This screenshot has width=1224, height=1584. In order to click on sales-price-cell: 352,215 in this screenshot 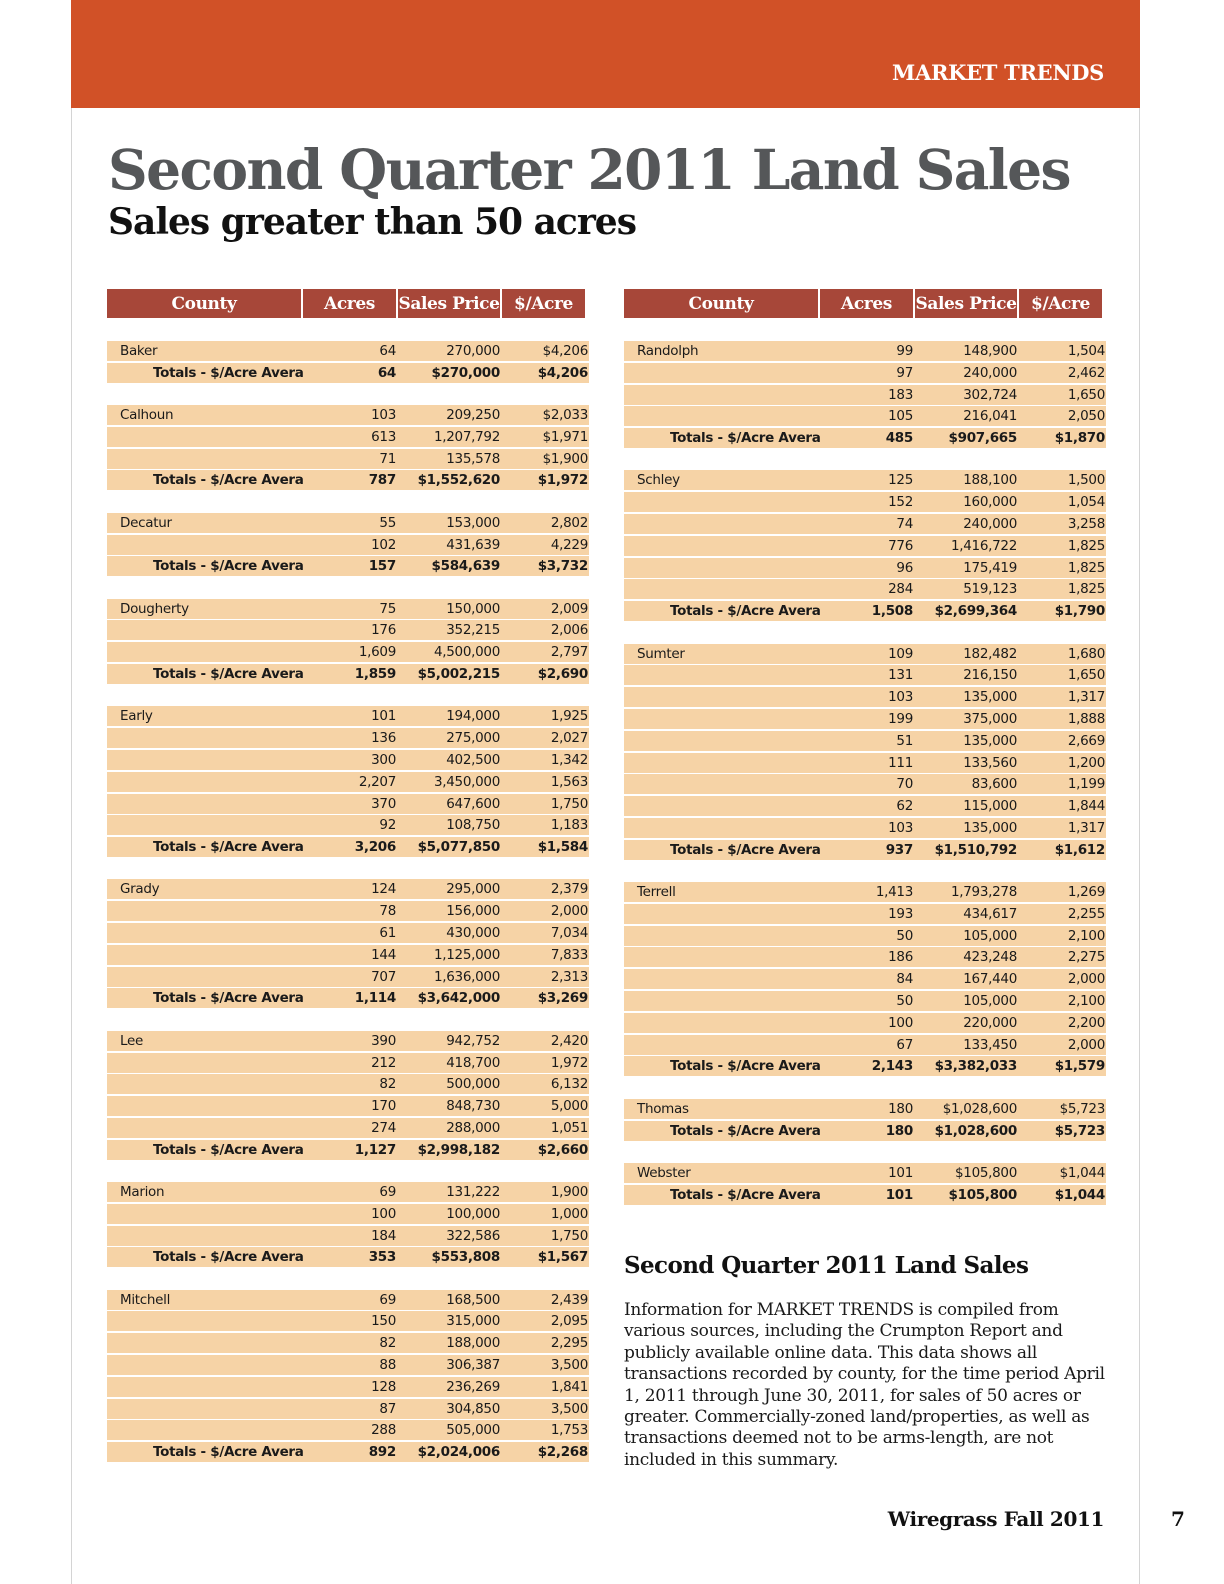, I will do `click(473, 630)`.